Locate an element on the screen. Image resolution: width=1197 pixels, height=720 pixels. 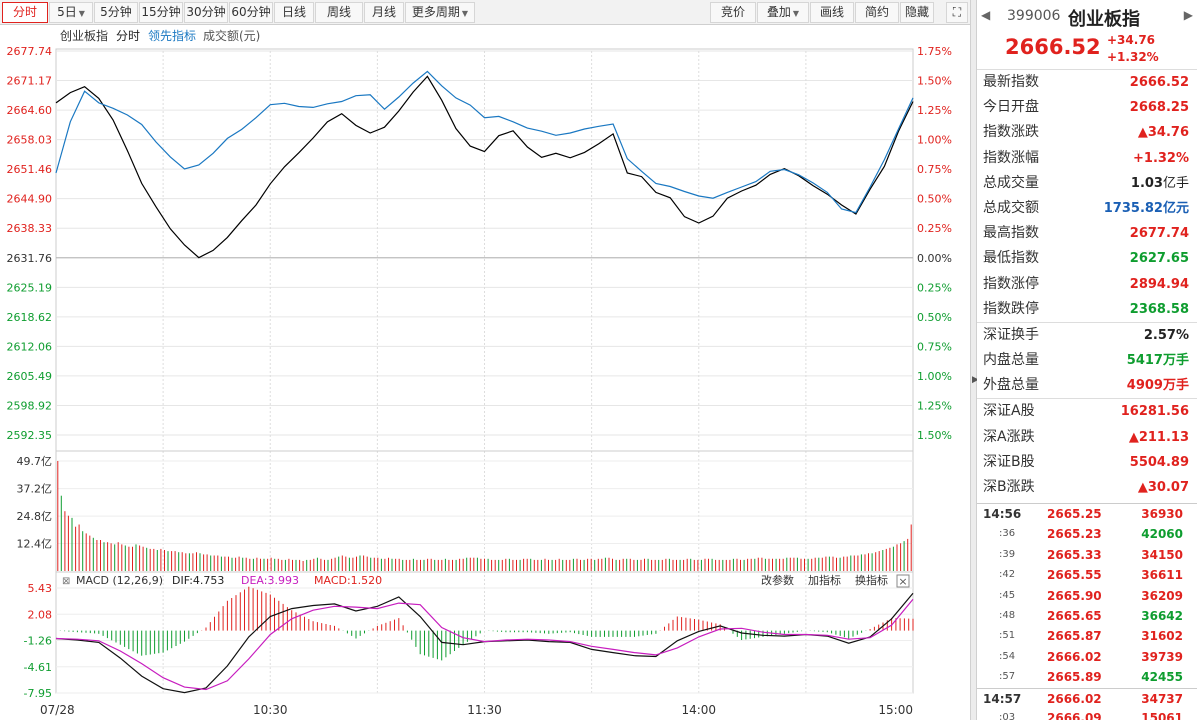
tool-button-1: 叠加 ▼ is located at coordinates (783, 12).